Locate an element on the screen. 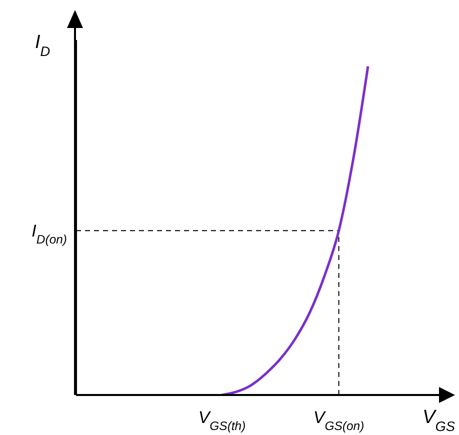 This screenshot has width=459, height=435. y-axis-title: I$_{D}$ is located at coordinates (42, 45).